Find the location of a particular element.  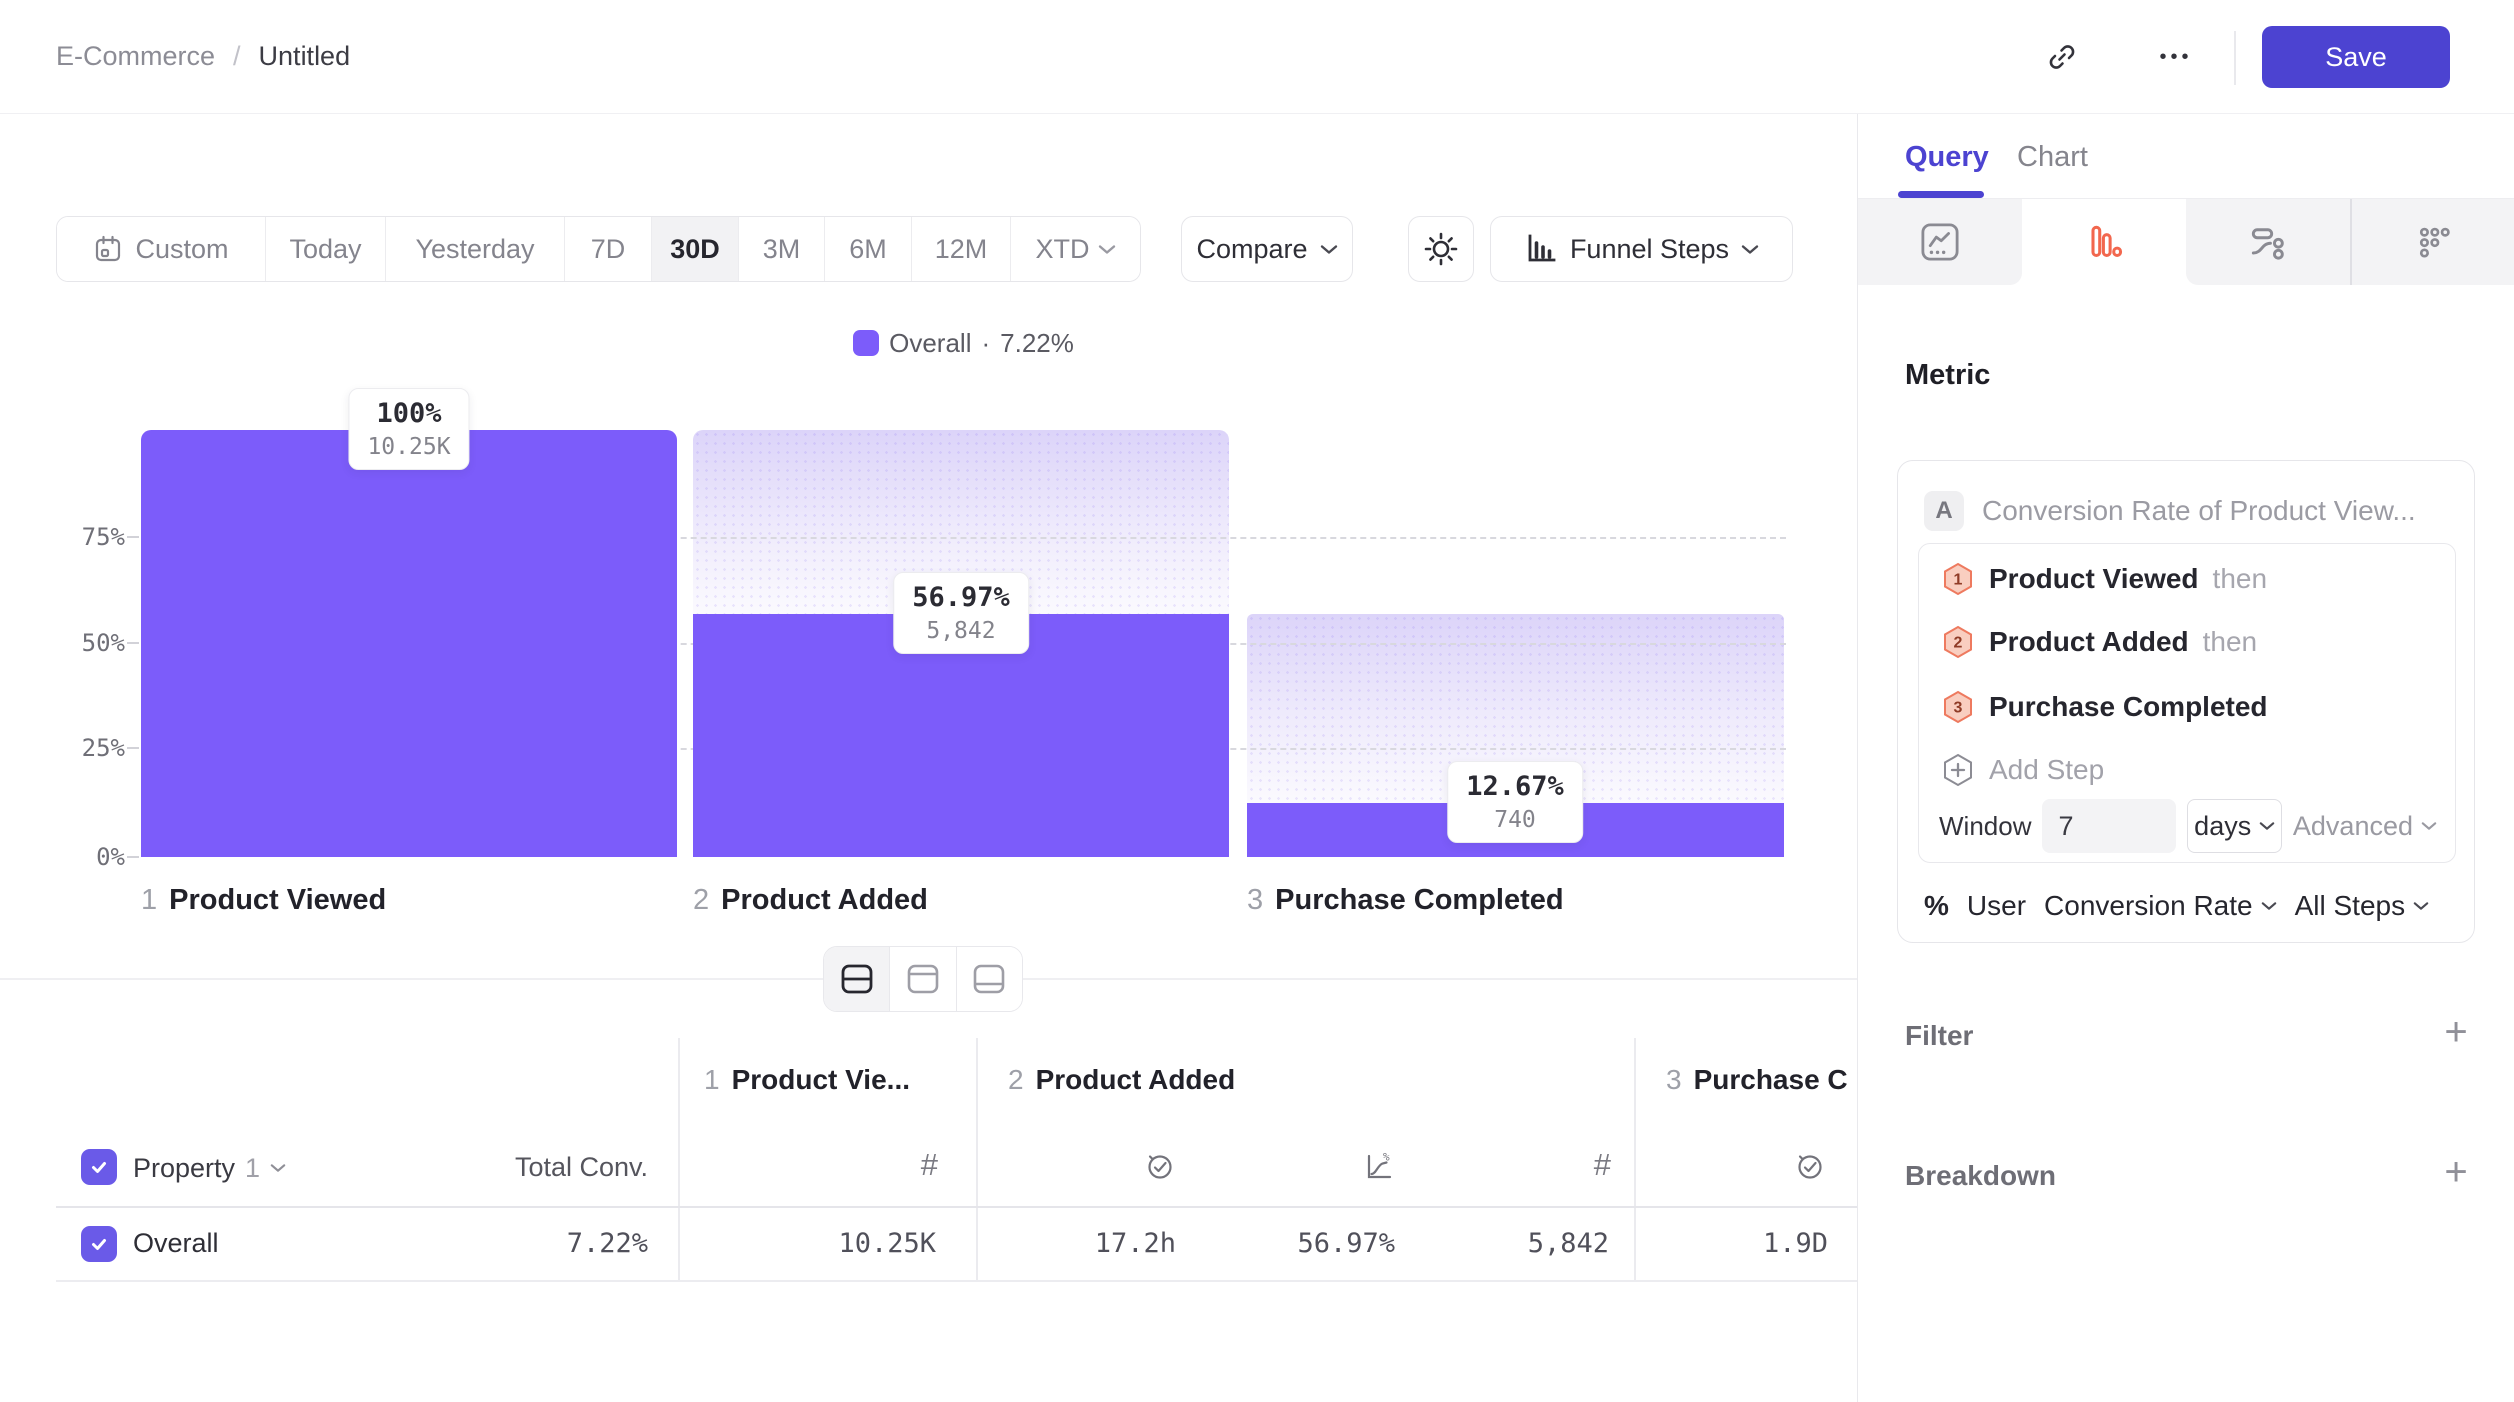

total-conv-header: Total Conv. is located at coordinates (581, 1167).